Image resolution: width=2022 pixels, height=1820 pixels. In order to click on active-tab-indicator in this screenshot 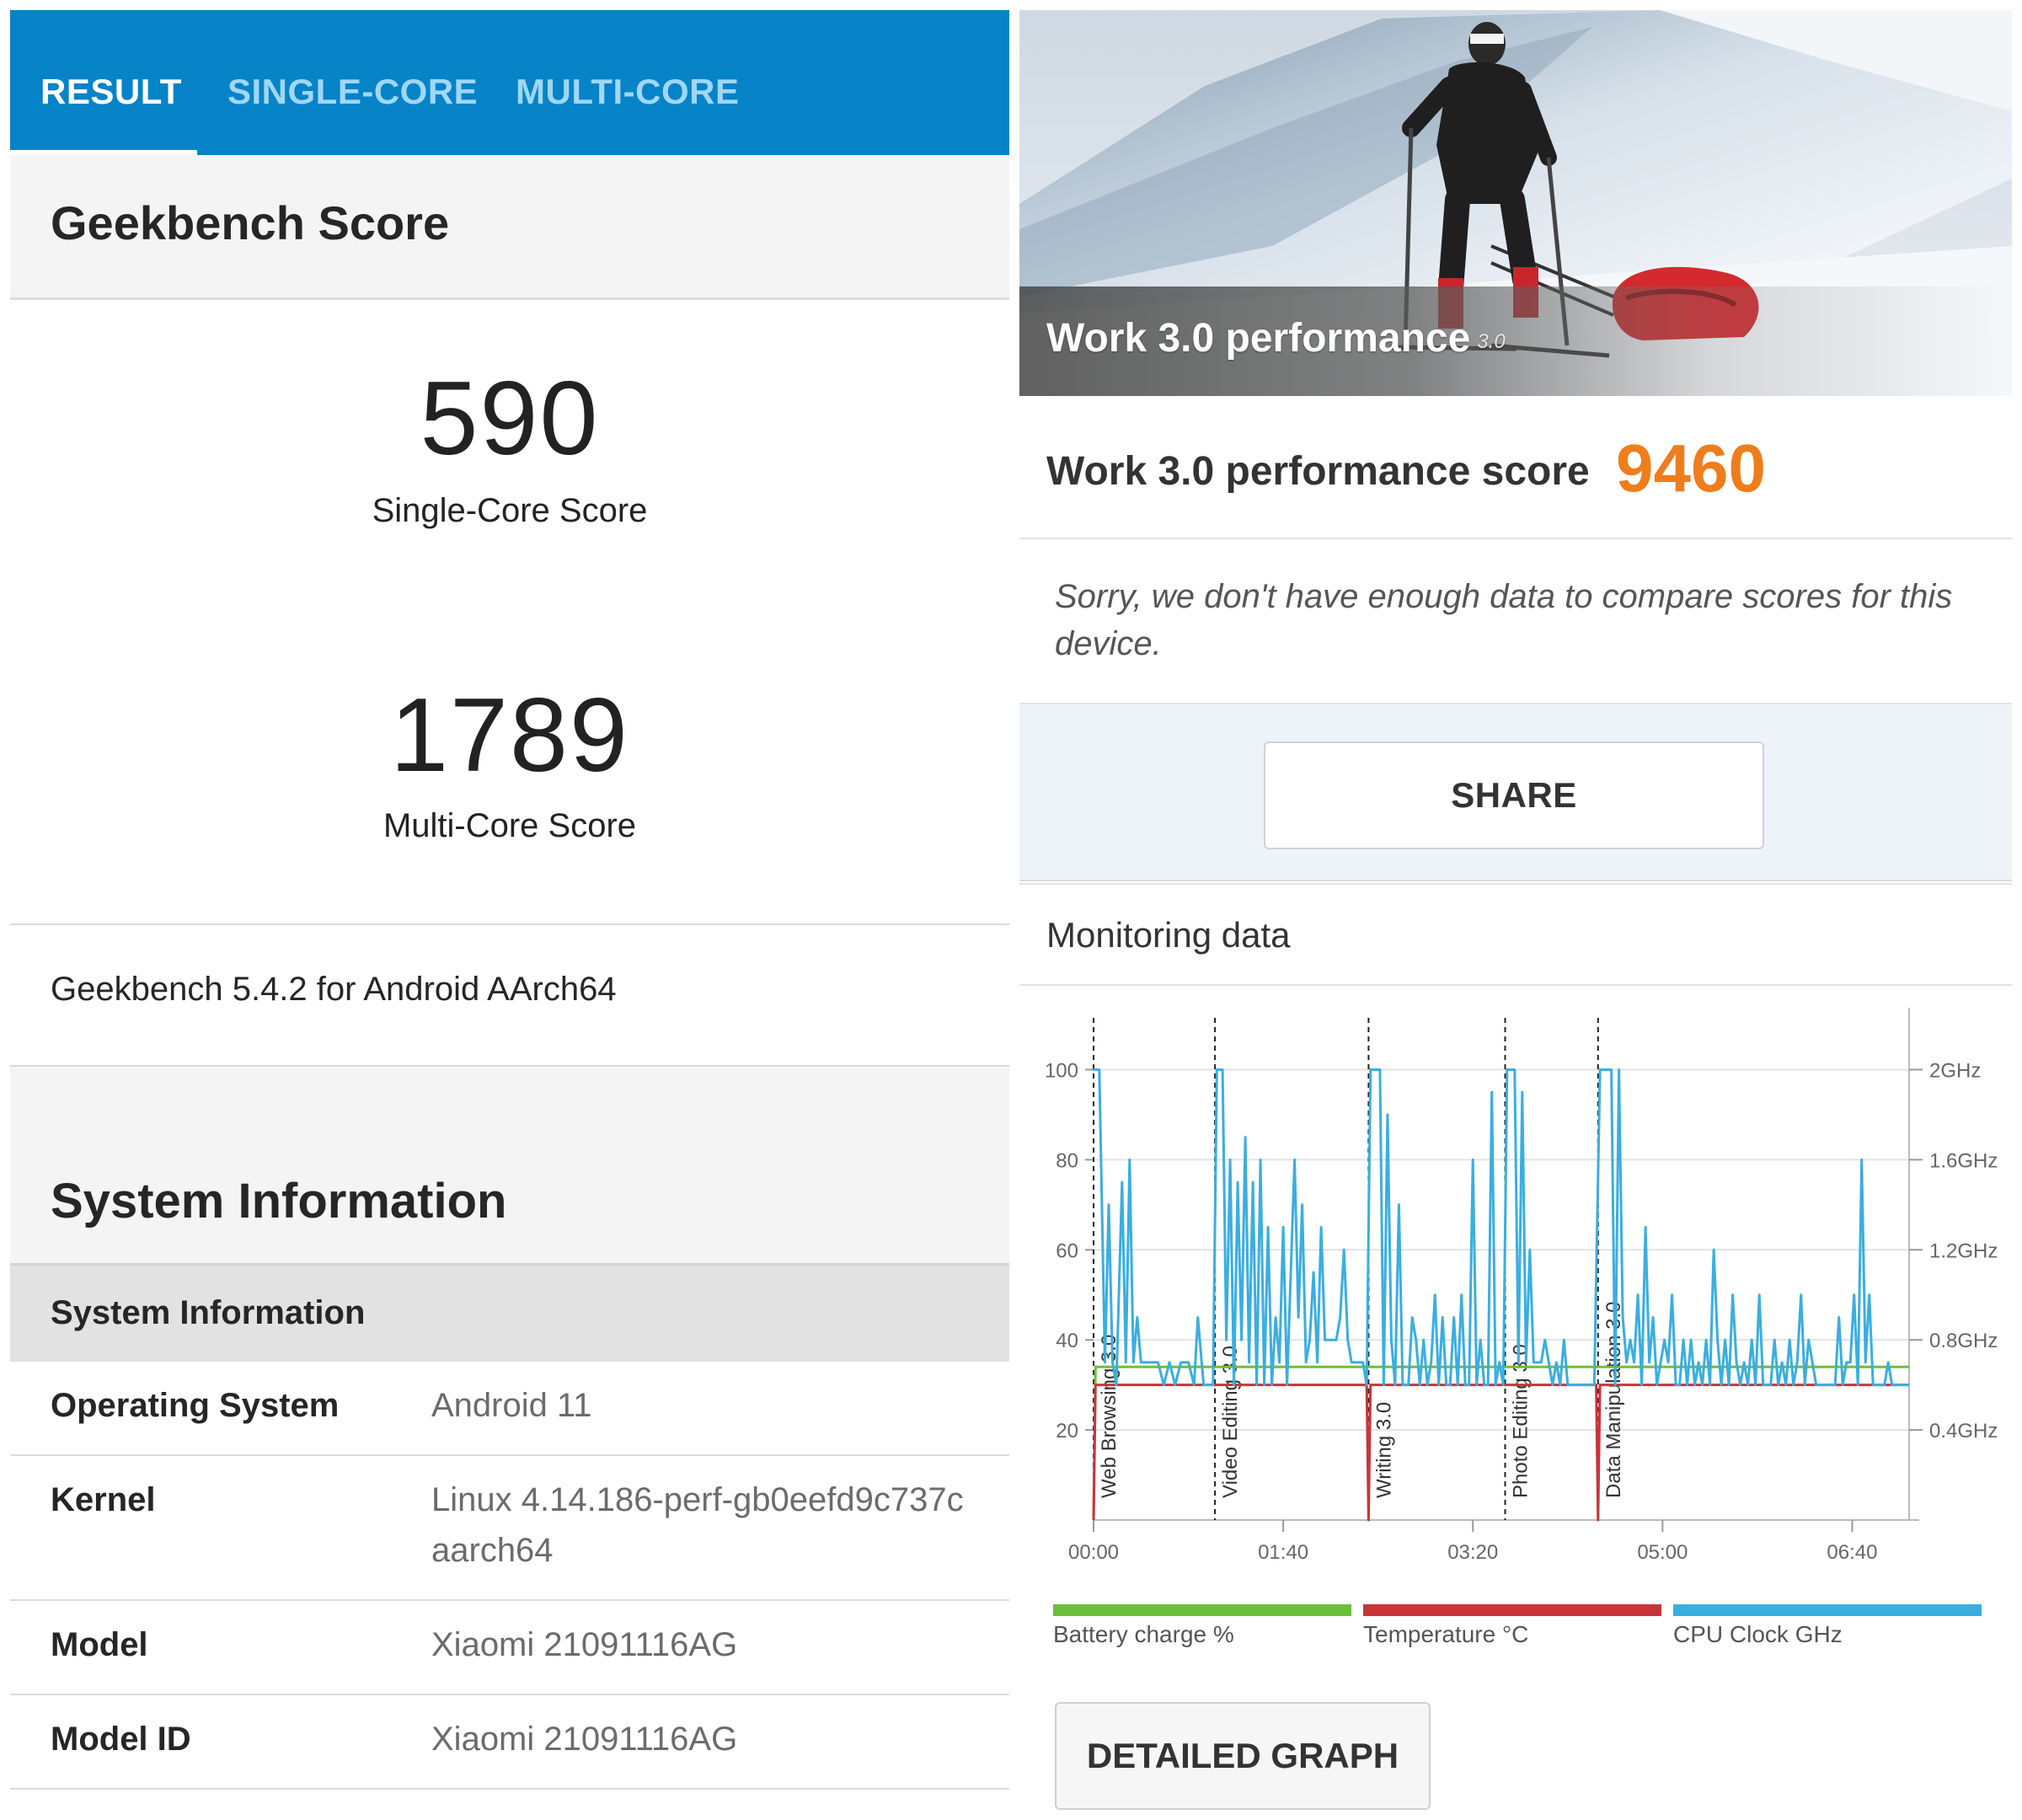, I will do `click(103, 152)`.